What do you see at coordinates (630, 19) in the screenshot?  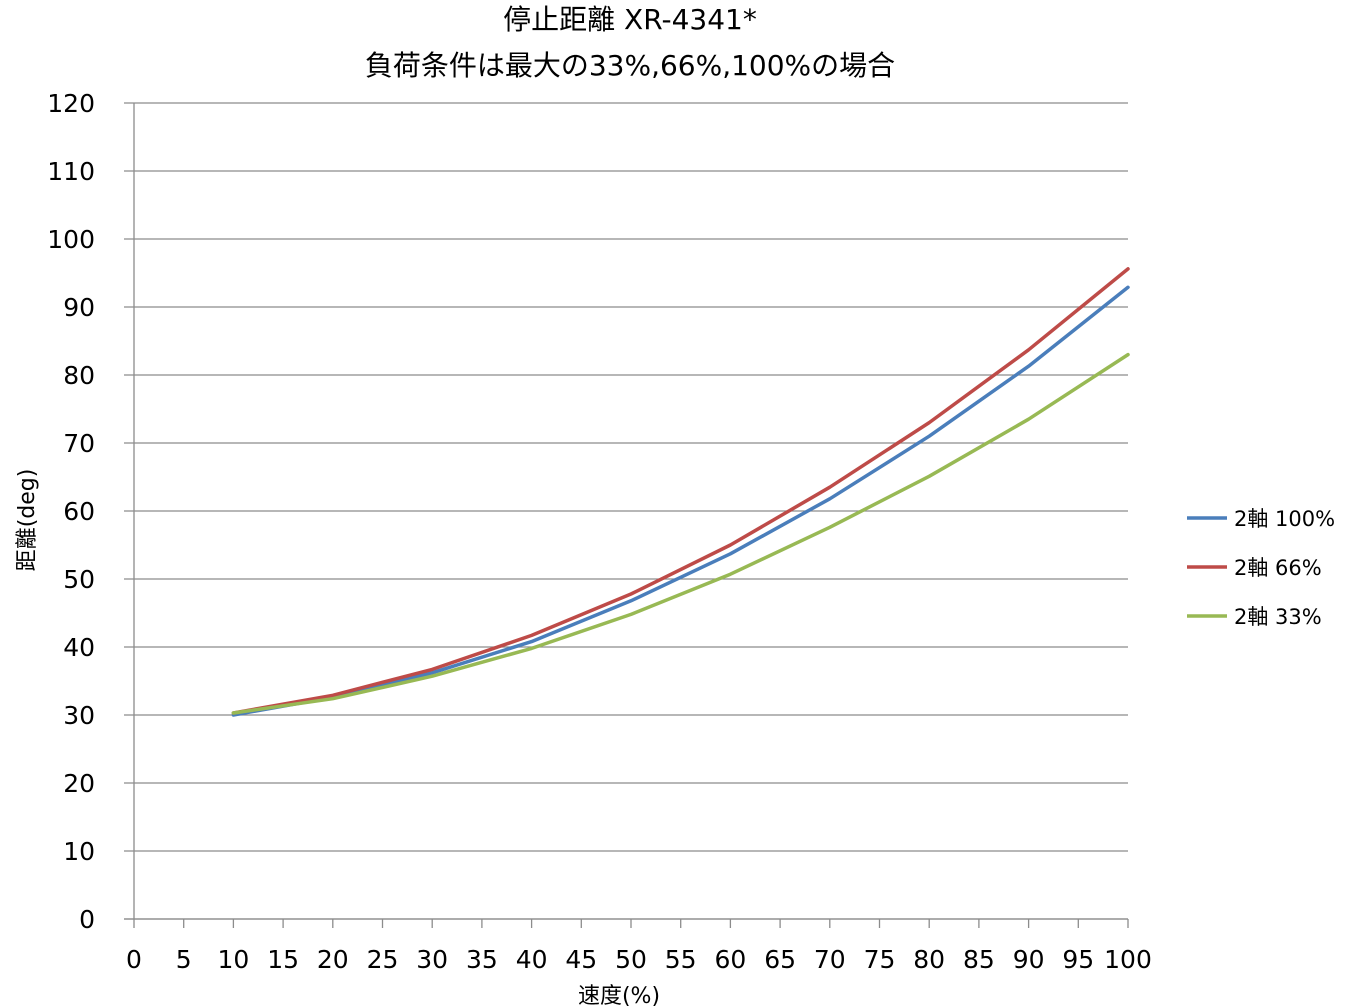 I see `chart-title: 停止距離 XR-4341*` at bounding box center [630, 19].